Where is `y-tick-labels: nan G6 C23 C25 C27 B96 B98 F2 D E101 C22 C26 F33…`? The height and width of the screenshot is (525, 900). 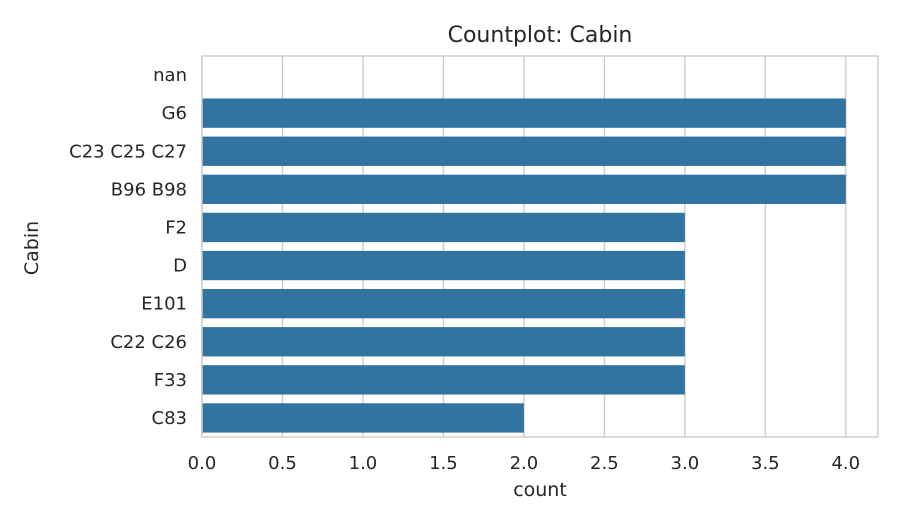
y-tick-labels: nan G6 C23 C25 C27 B96 B98 F2 D E101 C22 C26 F33… is located at coordinates (128, 247).